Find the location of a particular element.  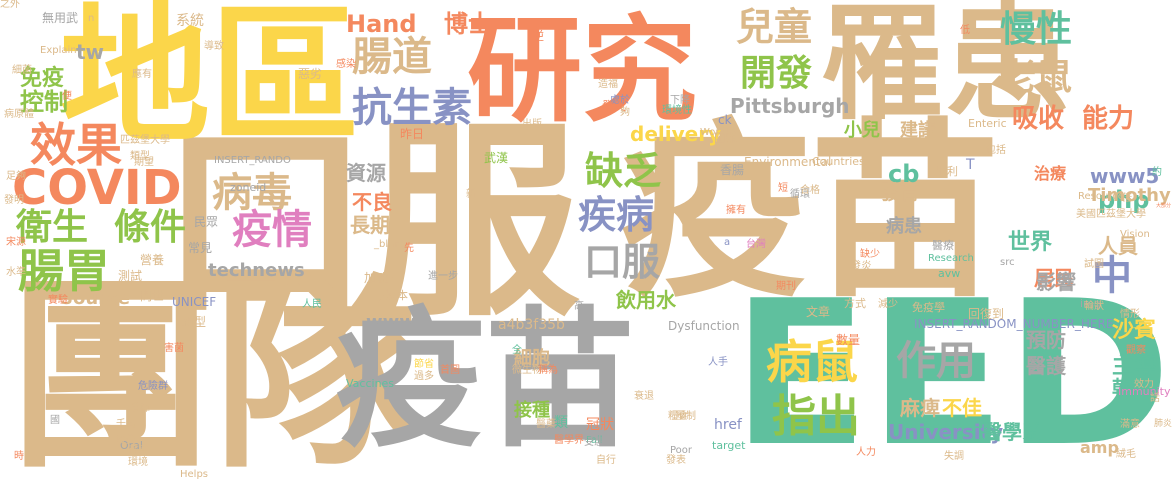

cloud-word: delivery is located at coordinates (676, 134).